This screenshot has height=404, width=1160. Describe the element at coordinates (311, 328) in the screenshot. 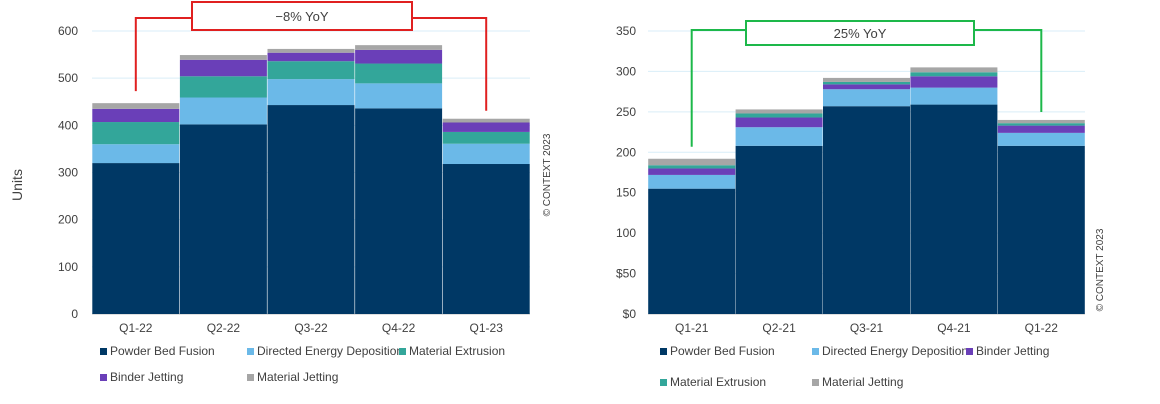

I see `x-tick-label: Q3-22` at that location.